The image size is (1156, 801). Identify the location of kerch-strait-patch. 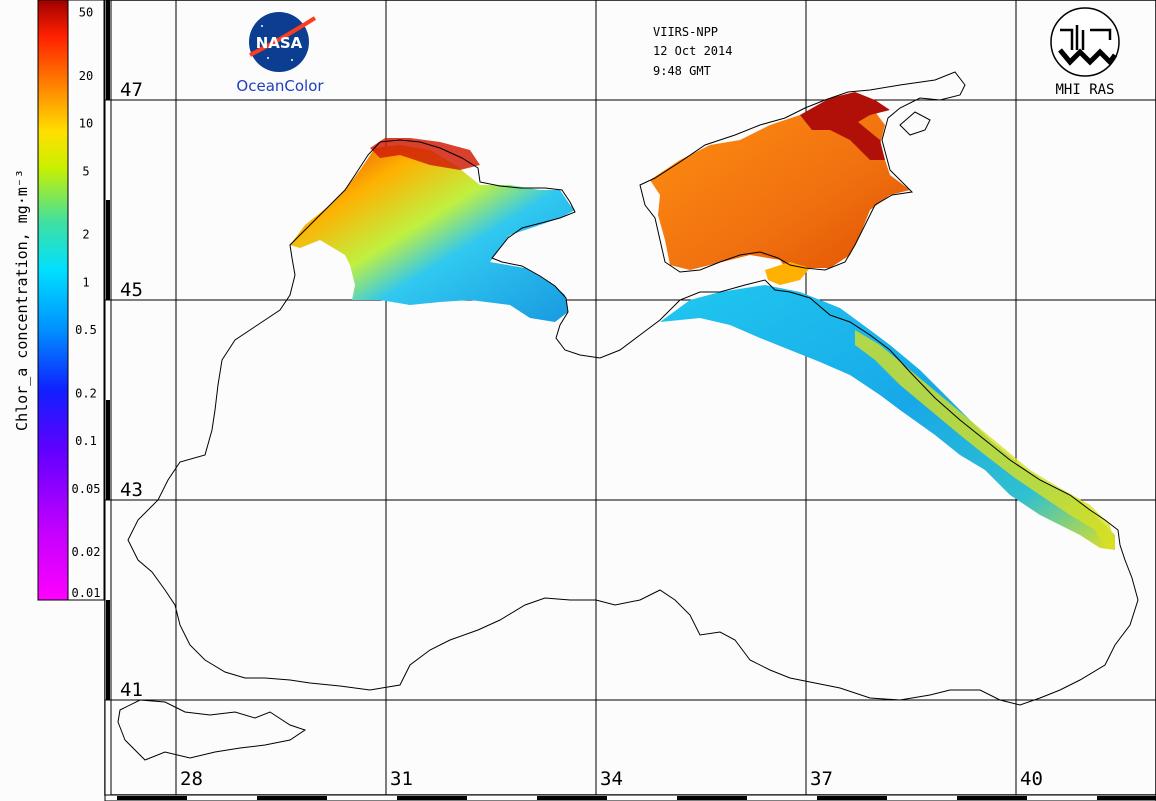
(787, 273).